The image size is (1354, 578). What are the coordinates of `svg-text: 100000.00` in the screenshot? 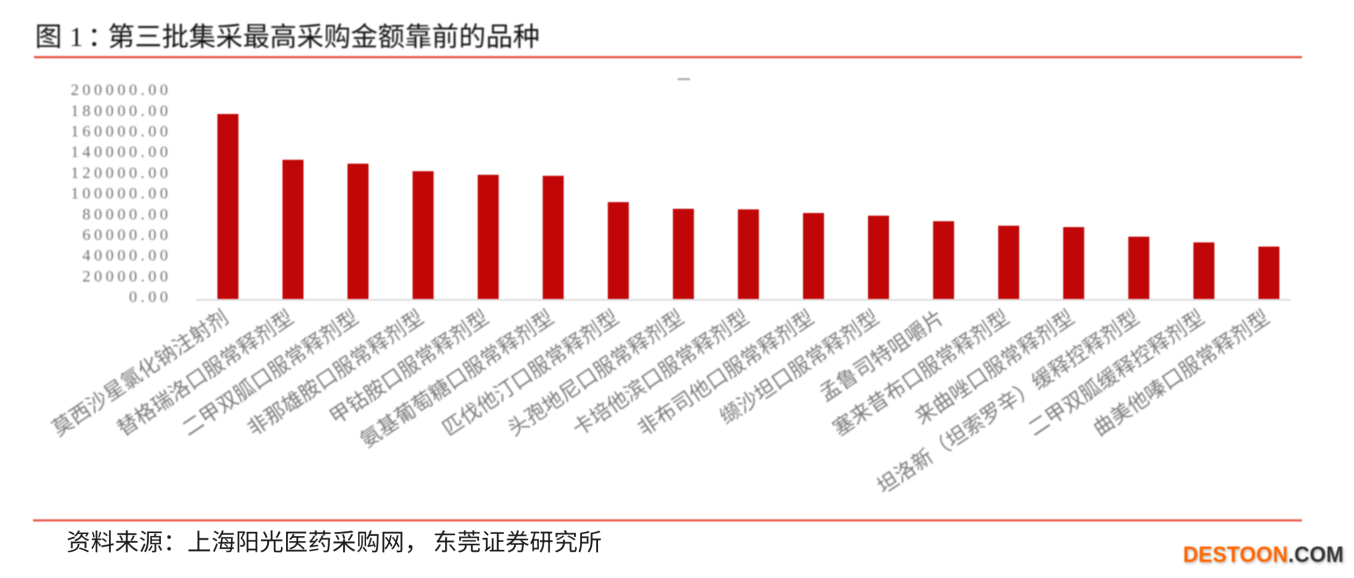 It's located at (121, 194).